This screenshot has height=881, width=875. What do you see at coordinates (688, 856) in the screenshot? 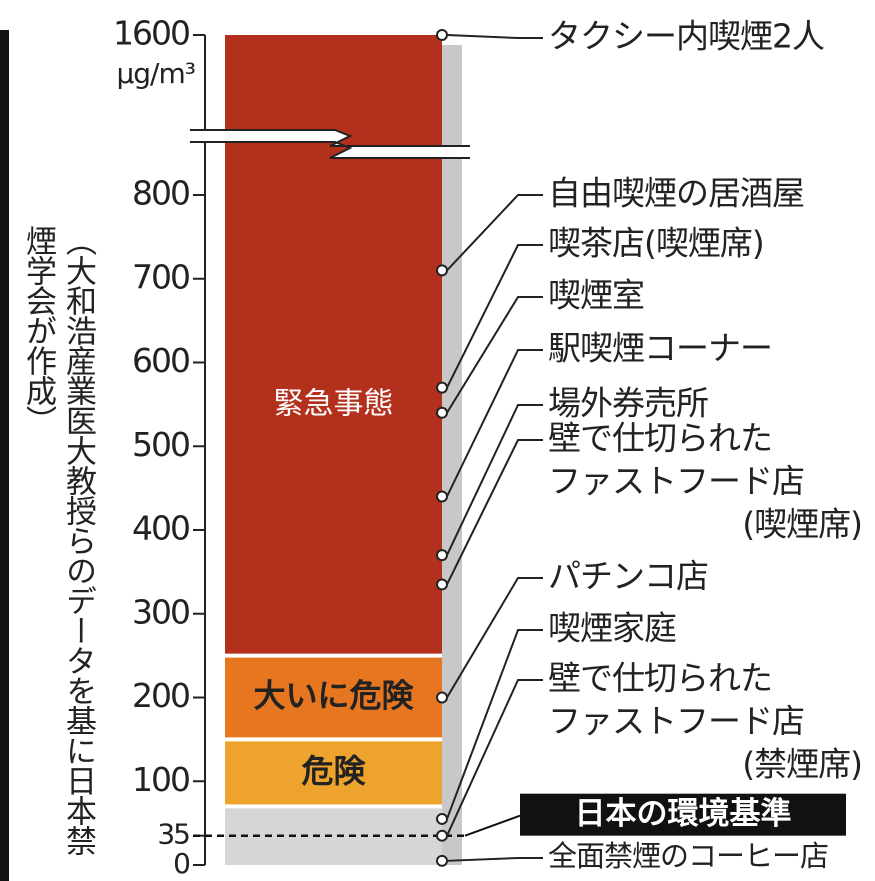
I see `point-label: 全面禁煙のコーヒー店` at bounding box center [688, 856].